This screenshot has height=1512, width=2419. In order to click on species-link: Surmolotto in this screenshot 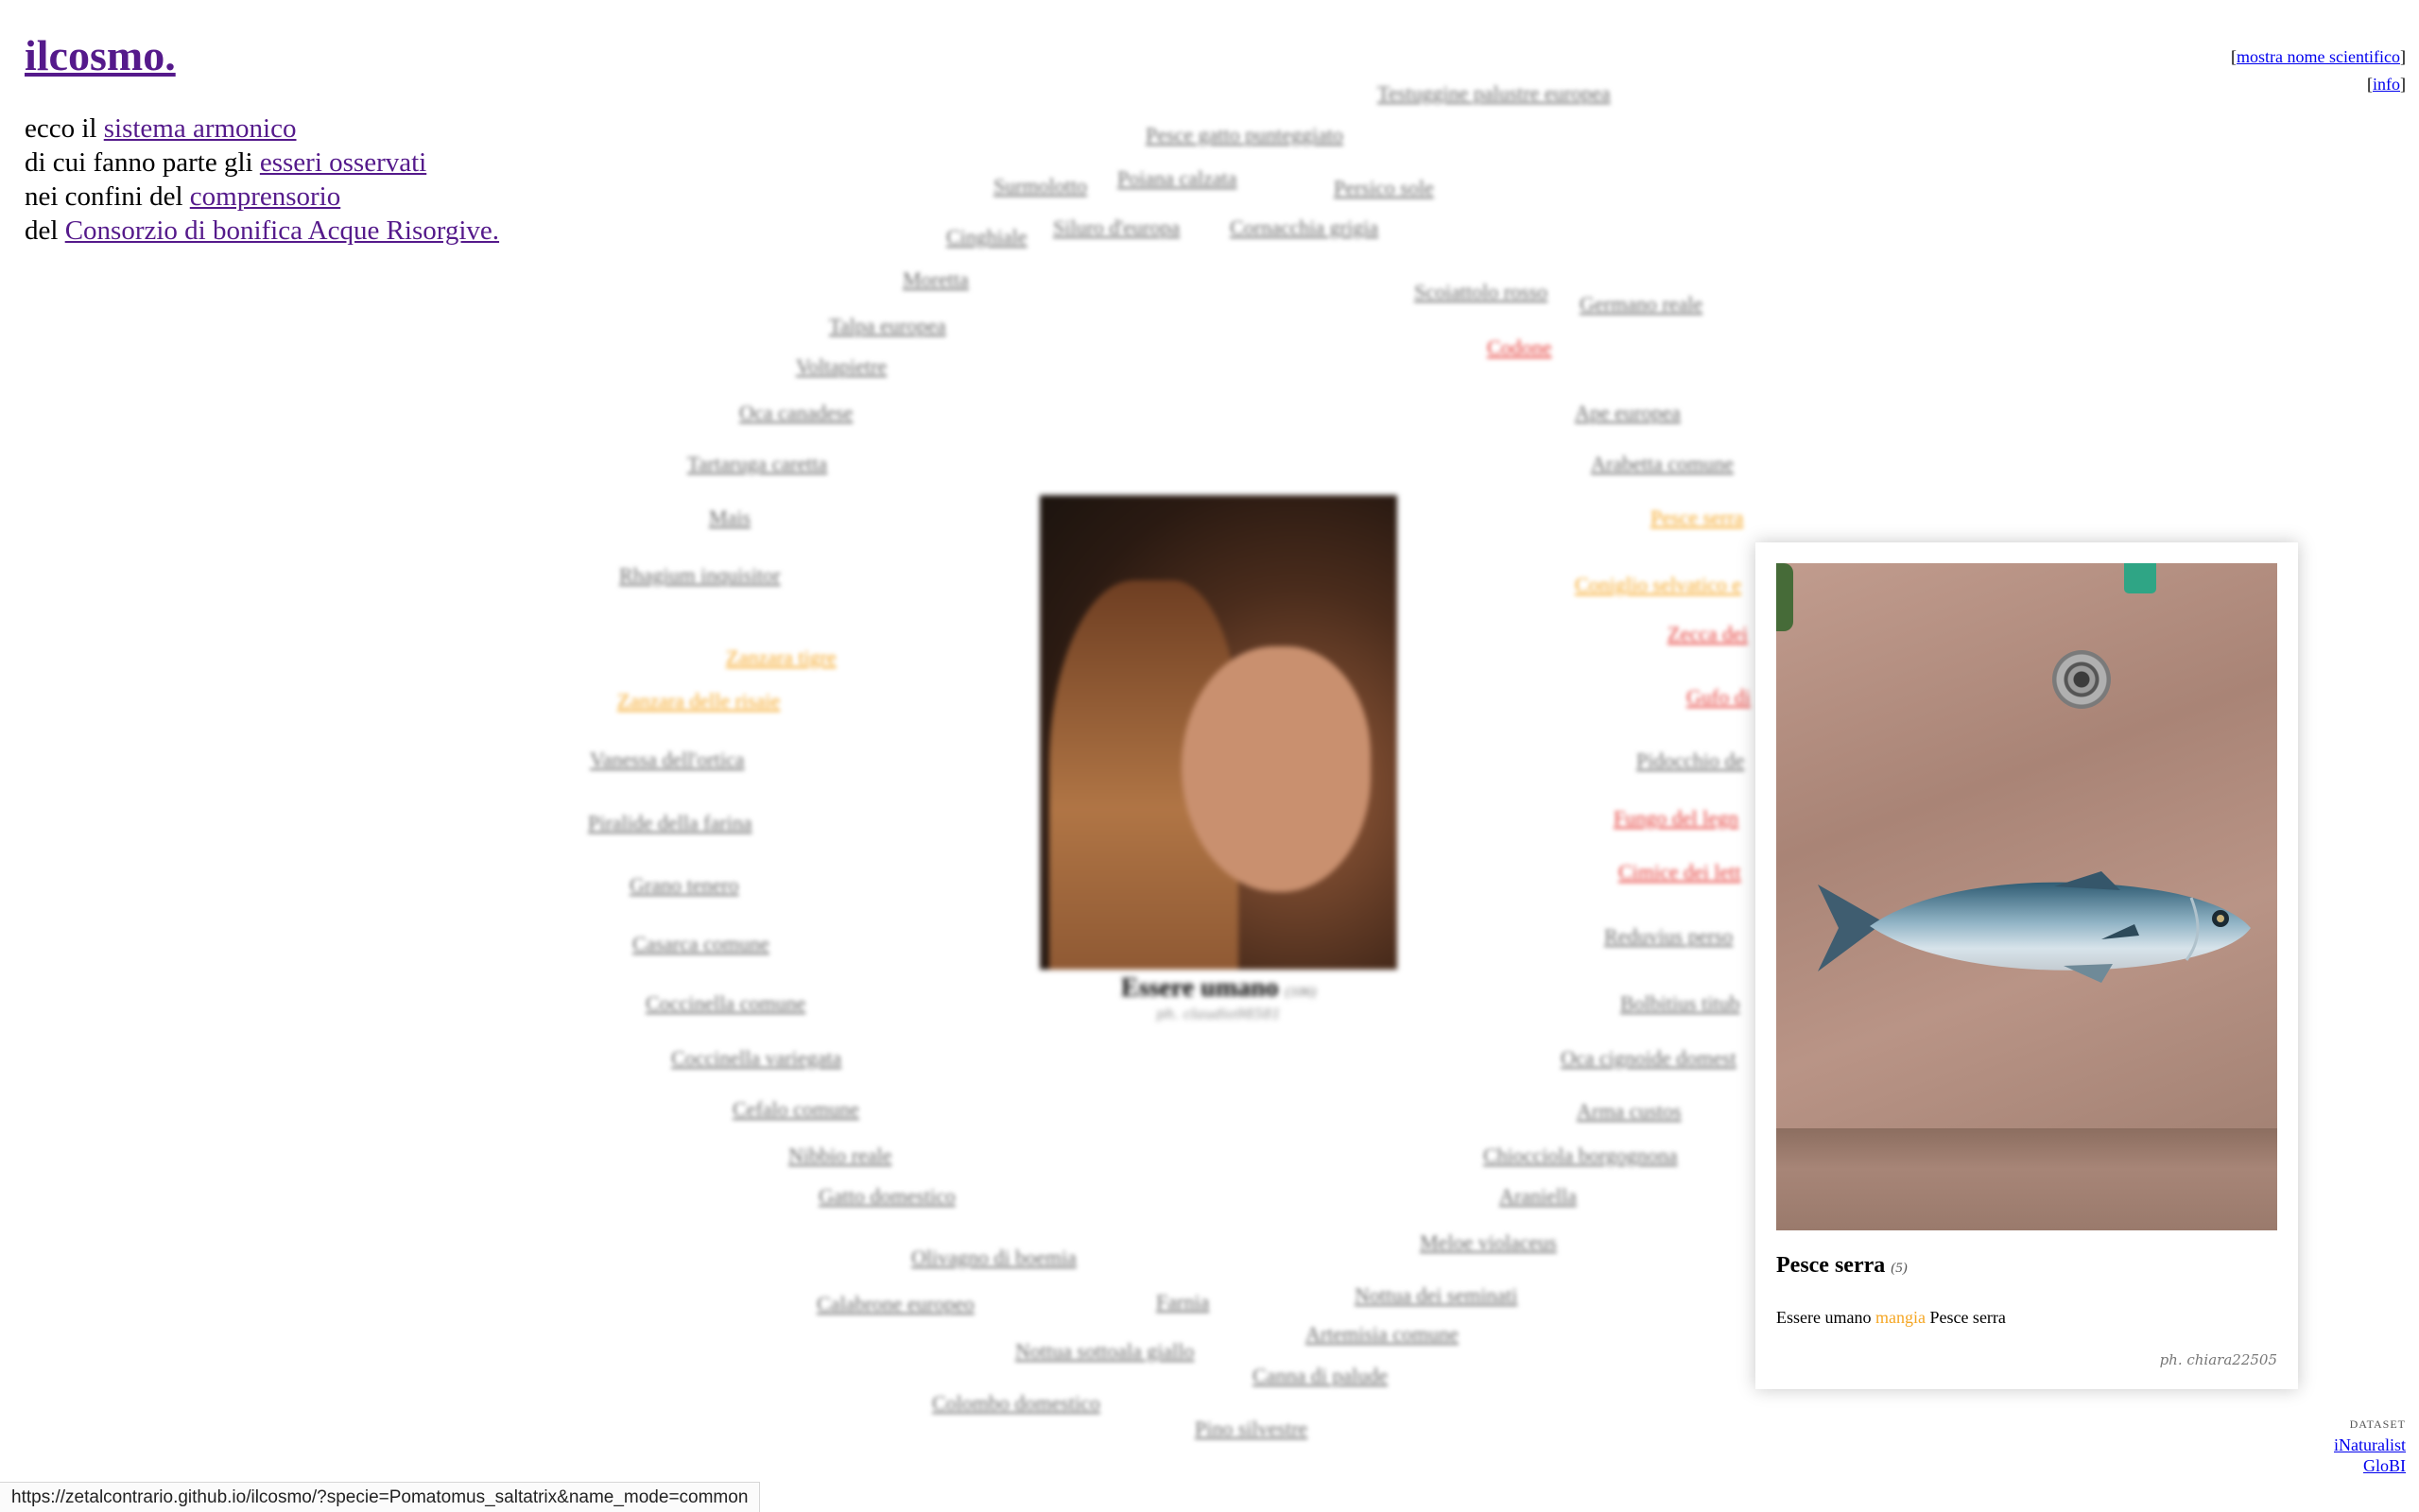, I will do `click(1041, 186)`.